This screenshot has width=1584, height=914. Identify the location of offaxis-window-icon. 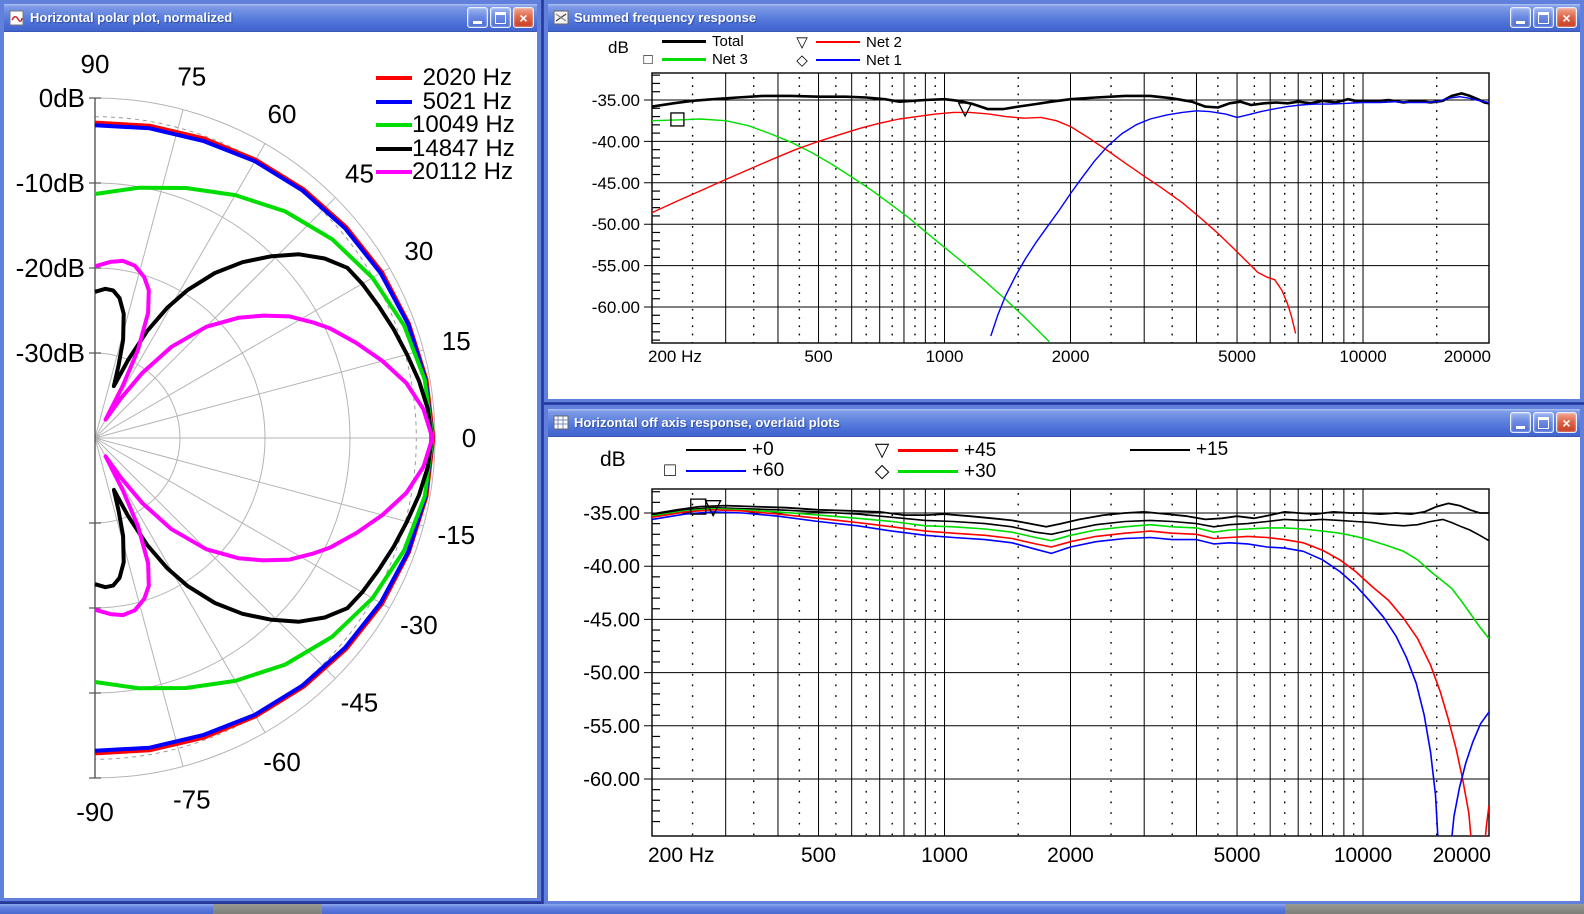
(561, 423).